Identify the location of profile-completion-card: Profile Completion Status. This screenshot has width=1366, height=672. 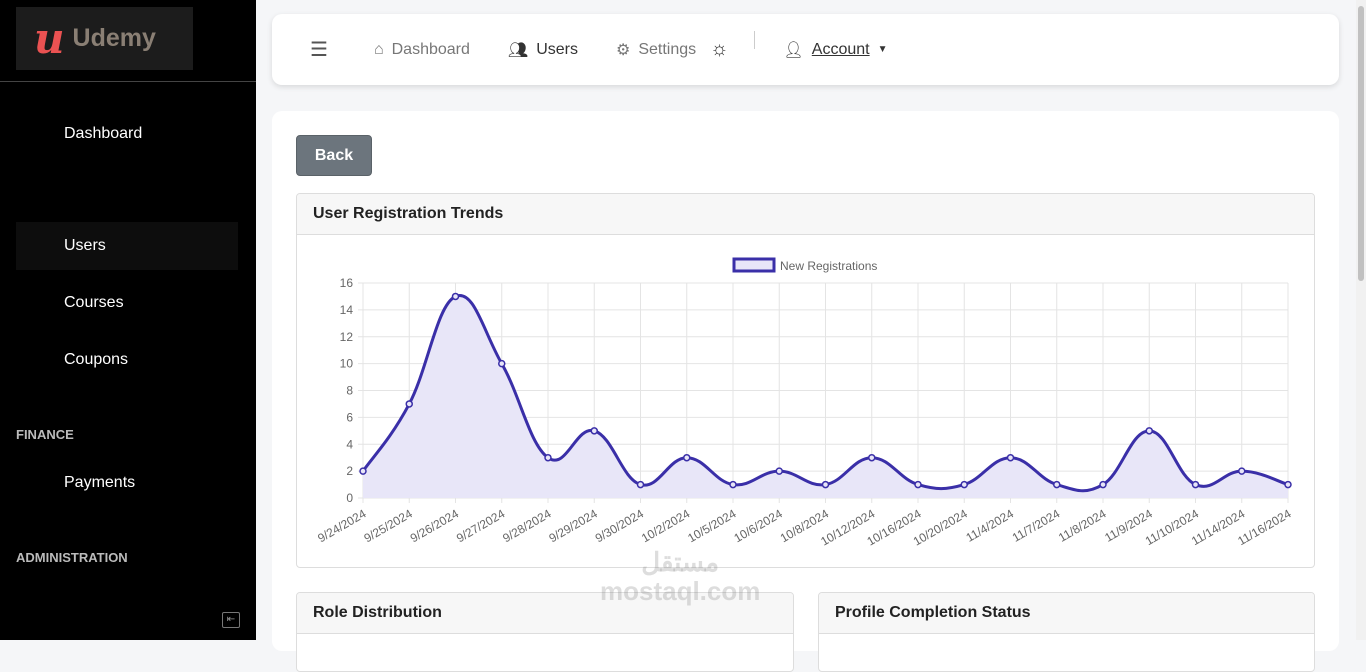
(1066, 632).